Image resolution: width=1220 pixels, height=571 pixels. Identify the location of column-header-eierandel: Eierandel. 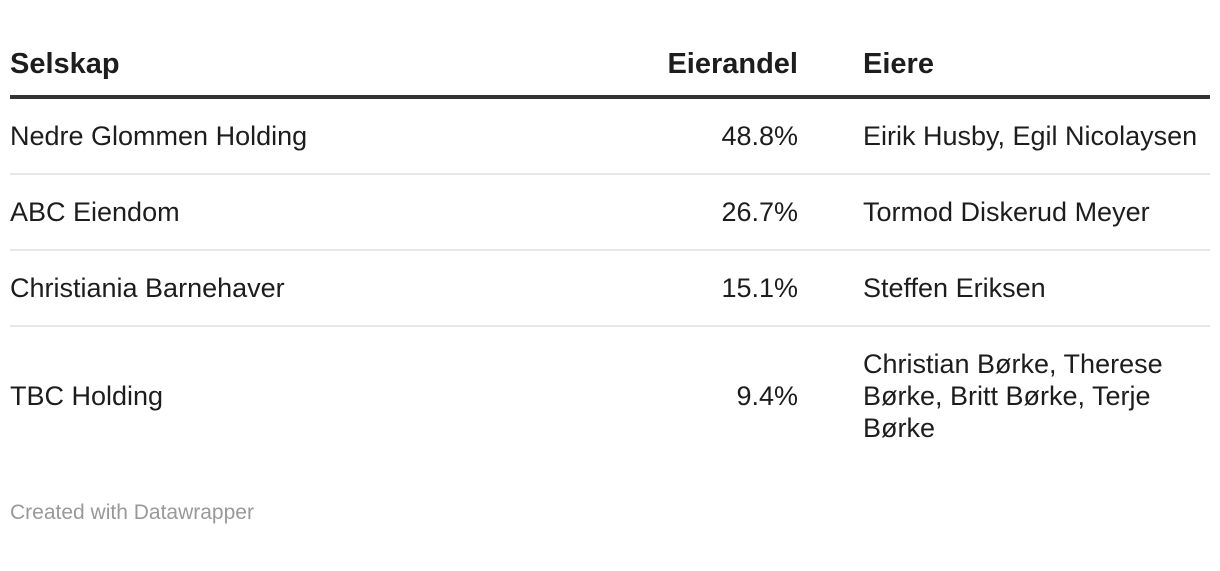
(729, 67).